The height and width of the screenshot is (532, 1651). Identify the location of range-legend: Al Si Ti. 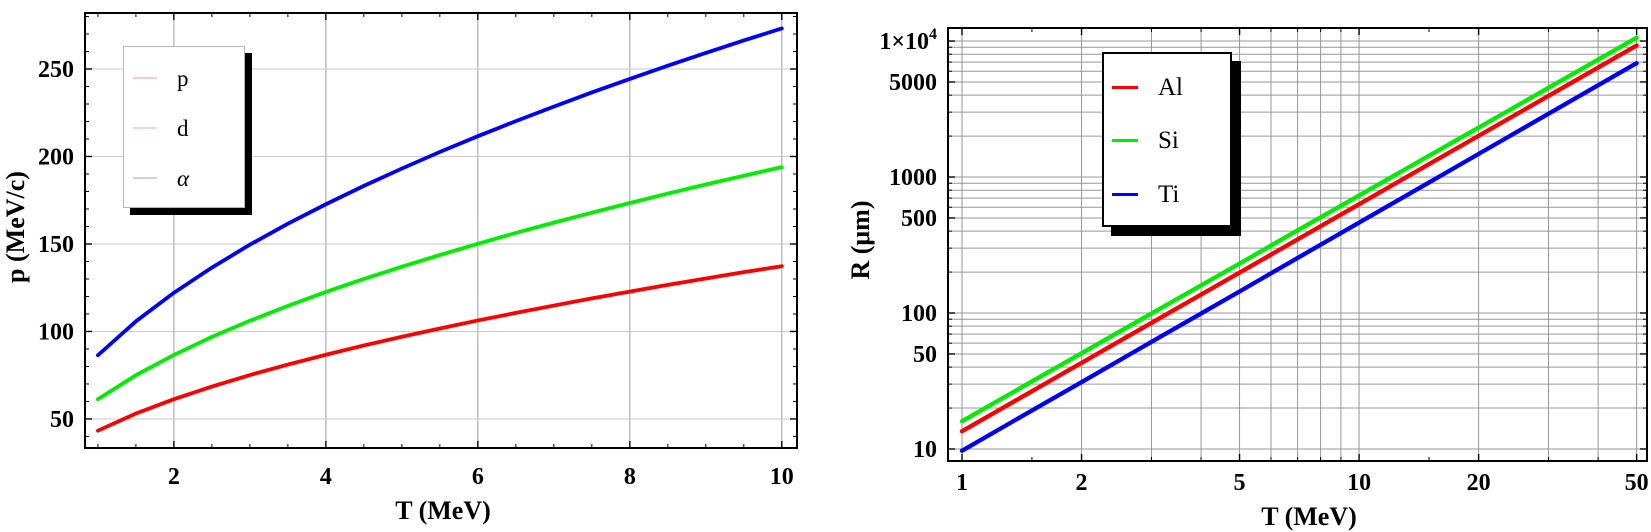
(1167, 139).